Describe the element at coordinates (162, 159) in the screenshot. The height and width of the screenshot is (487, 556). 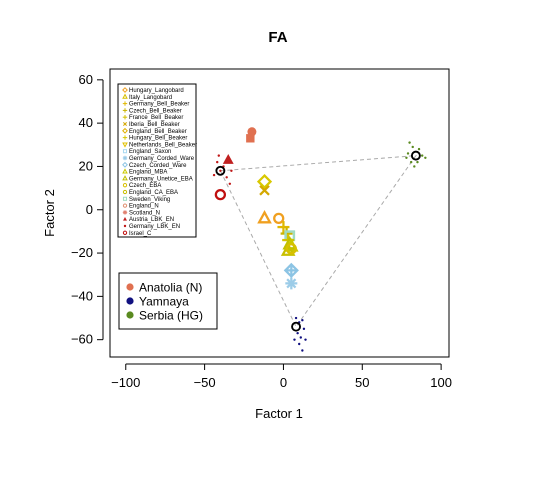
I see `legend-top-label-10: Germany_Corded_Ware` at that location.